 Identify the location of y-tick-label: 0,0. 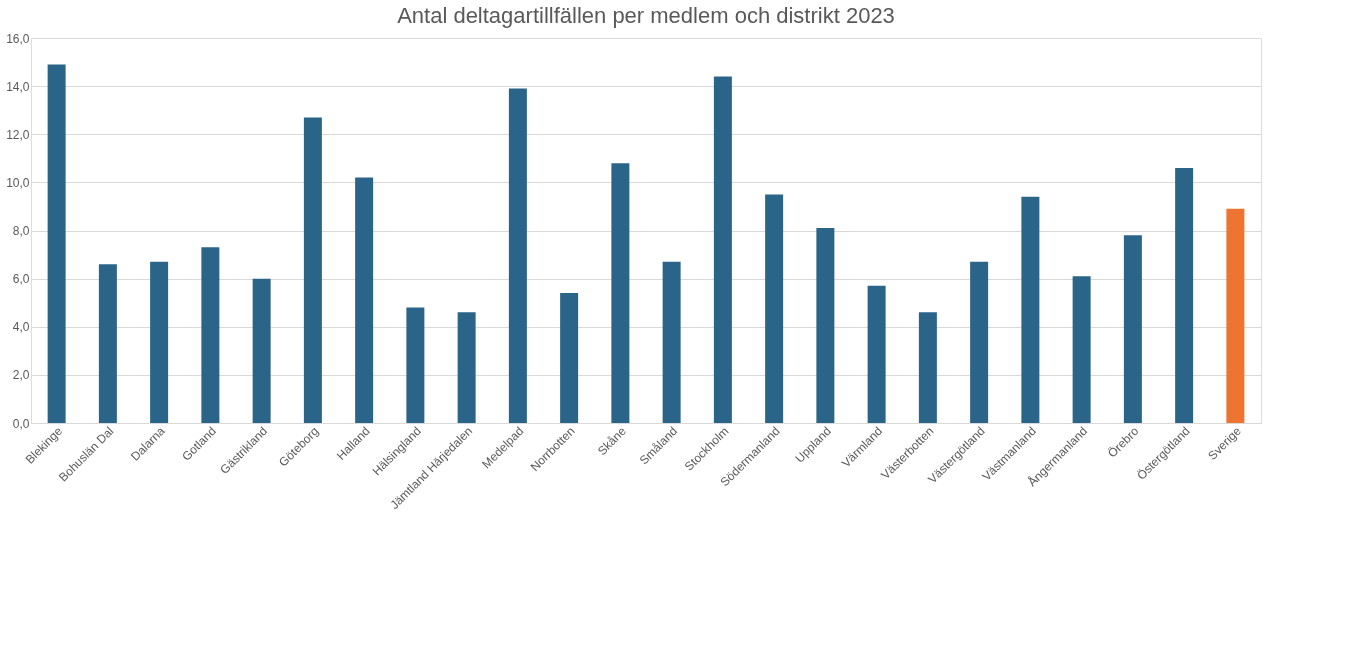
(21, 423).